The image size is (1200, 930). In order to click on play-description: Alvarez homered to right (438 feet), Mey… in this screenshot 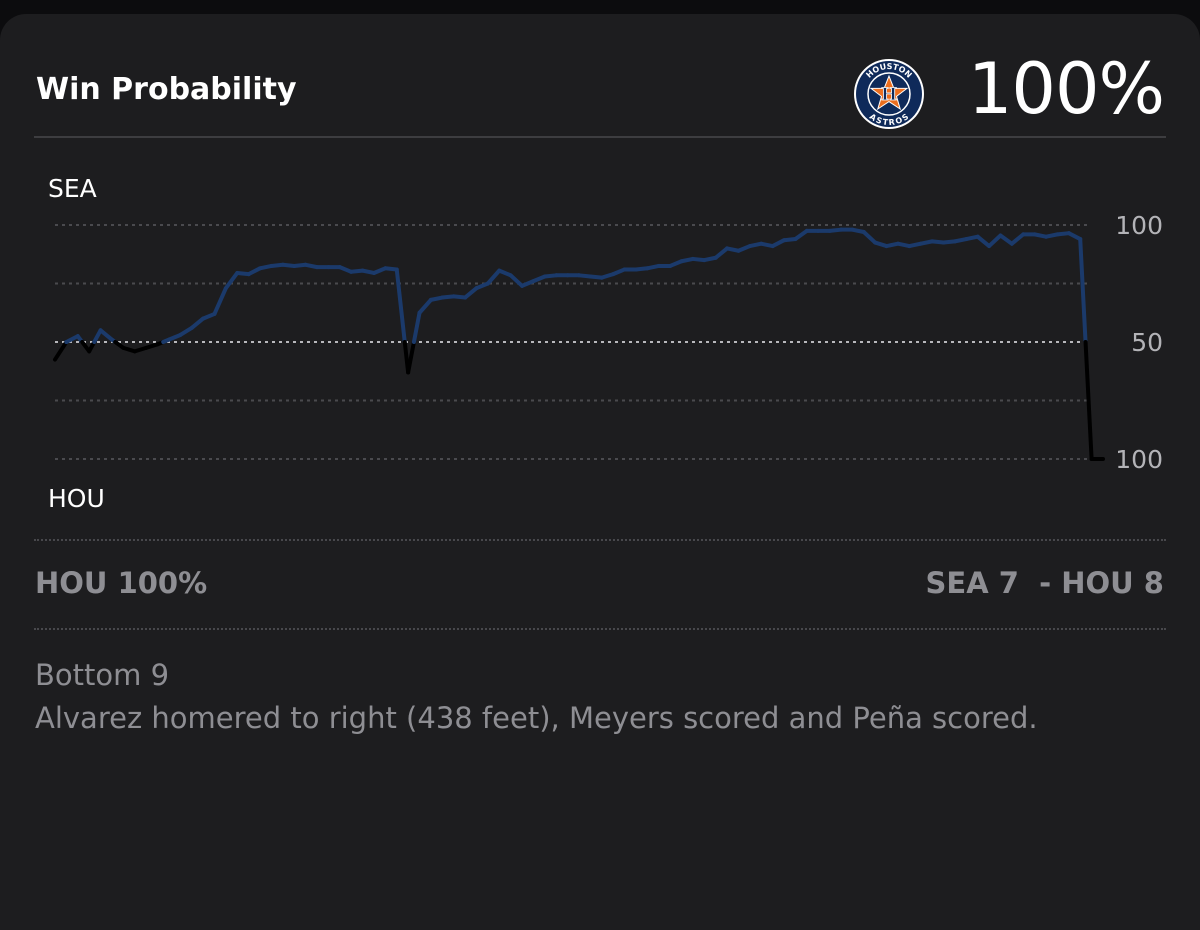, I will do `click(536, 718)`.